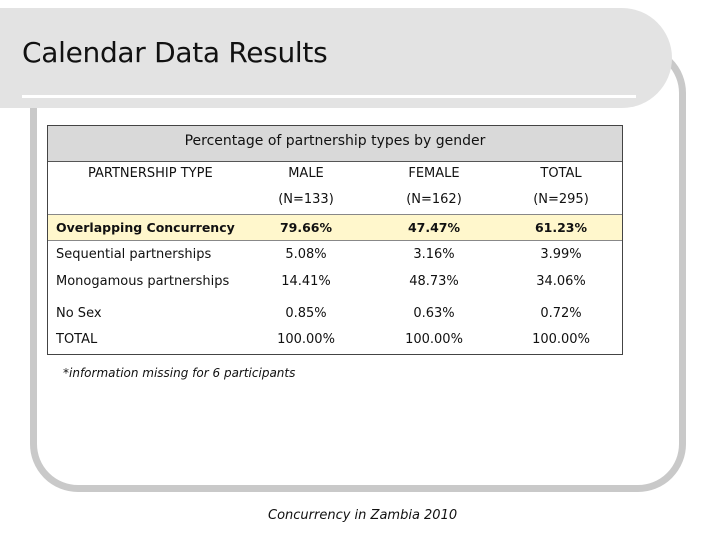  I want to click on n-female: (N=162), so click(434, 199).